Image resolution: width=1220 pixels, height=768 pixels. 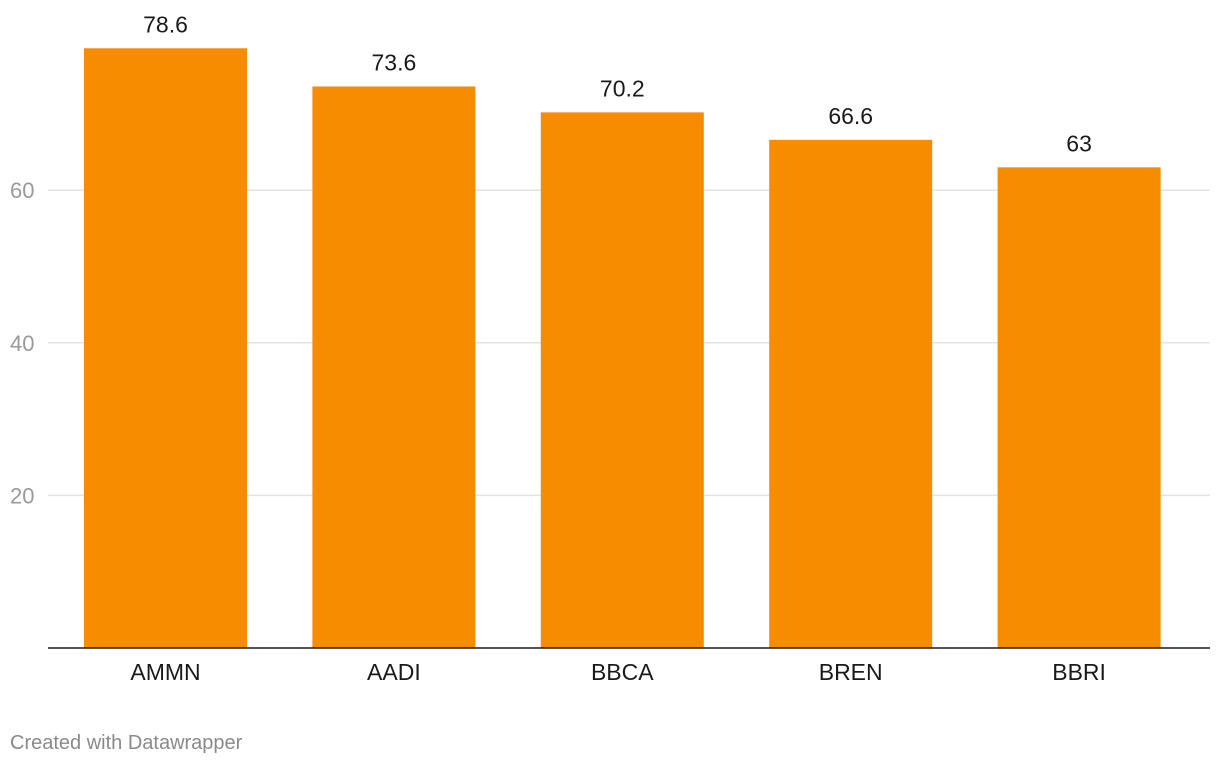 What do you see at coordinates (1079, 672) in the screenshot?
I see `x-tick-label-bbri: BBRI` at bounding box center [1079, 672].